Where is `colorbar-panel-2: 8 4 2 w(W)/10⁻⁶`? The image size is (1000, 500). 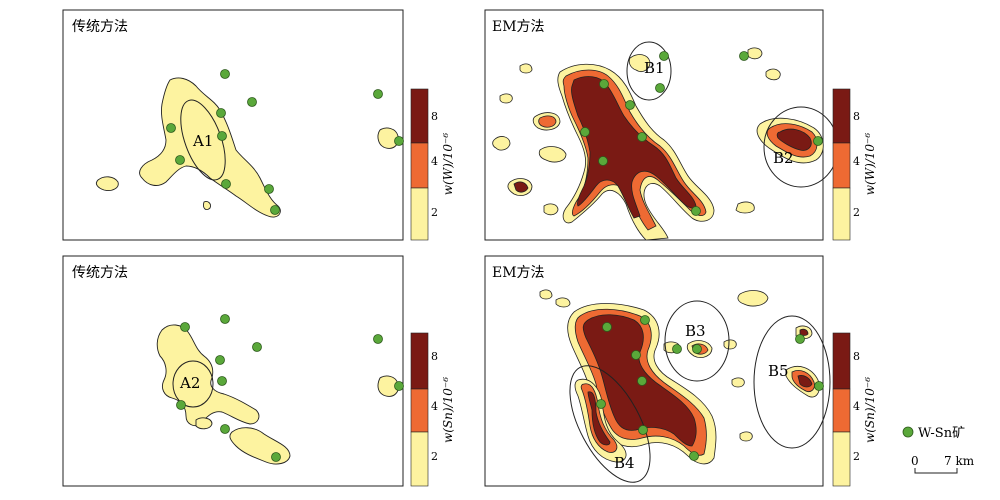 colorbar-panel-2: 8 4 2 w(W)/10⁻⁶ is located at coordinates (854, 164).